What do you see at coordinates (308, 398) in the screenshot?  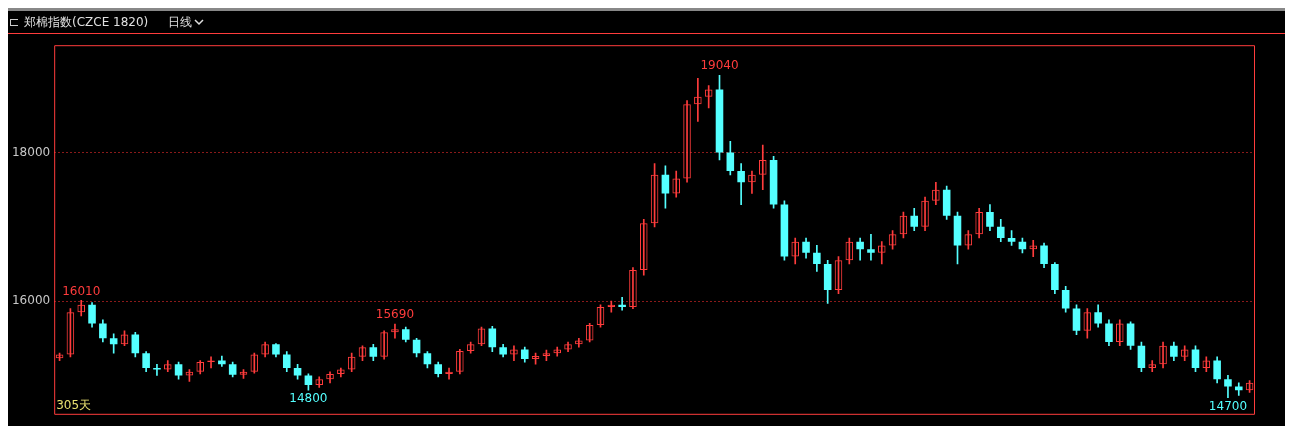 I see `annotation: 14800` at bounding box center [308, 398].